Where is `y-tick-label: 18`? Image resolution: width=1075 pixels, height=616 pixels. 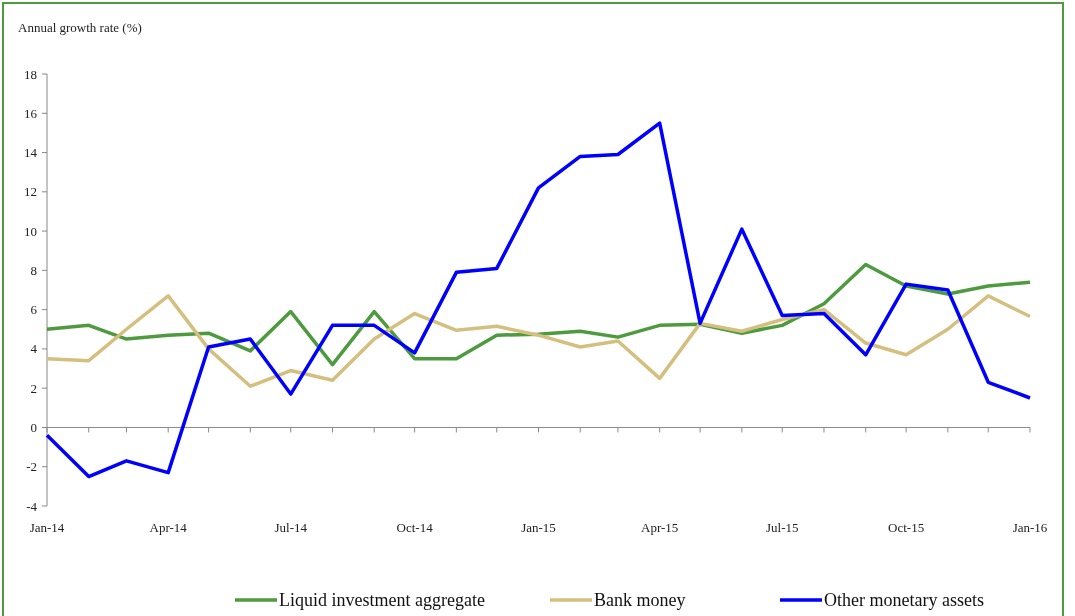
y-tick-label: 18 is located at coordinates (30, 74).